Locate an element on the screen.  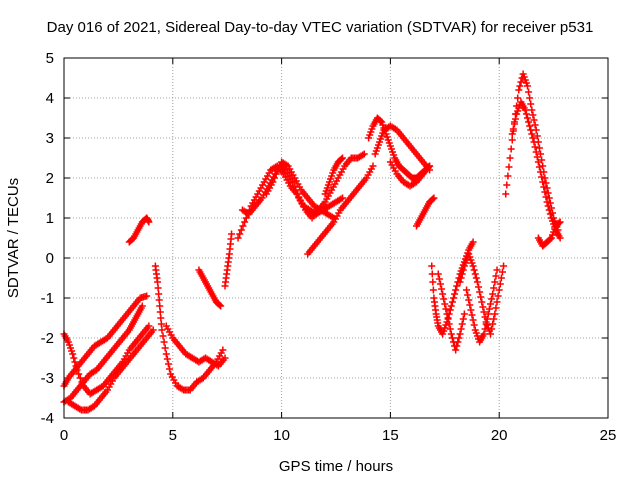
series-arc-l is located at coordinates (315, 186).